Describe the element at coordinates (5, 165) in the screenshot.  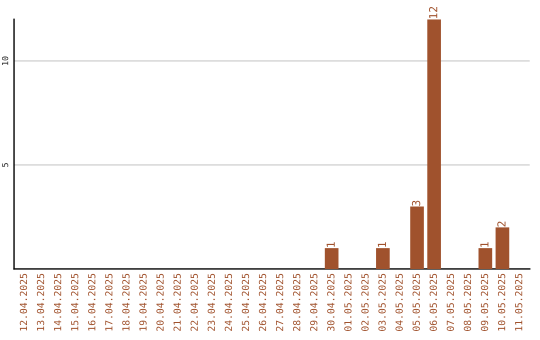
I see `y-tick-label: 5` at that location.